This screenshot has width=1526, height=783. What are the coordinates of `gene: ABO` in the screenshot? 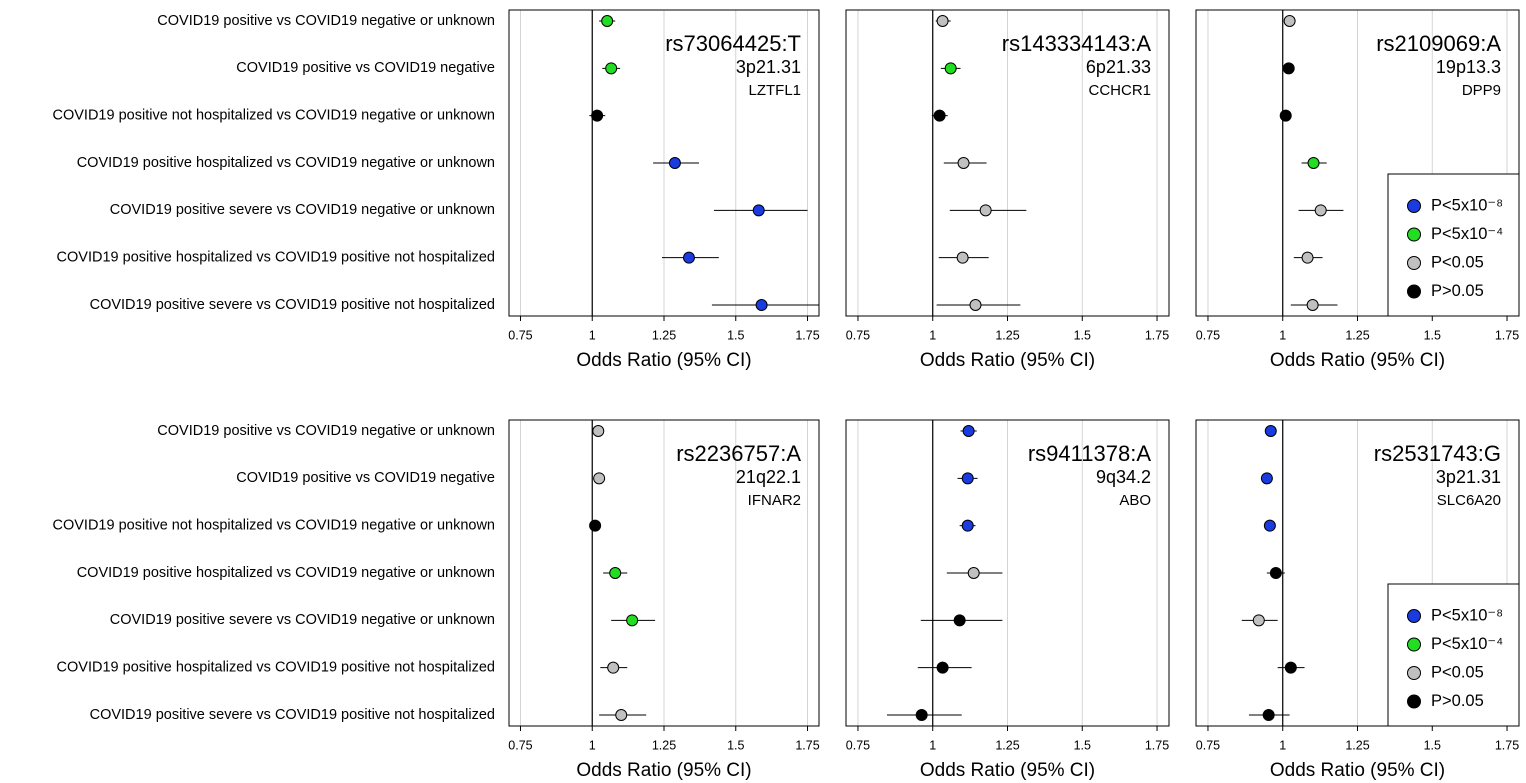 It's located at (1135, 500).